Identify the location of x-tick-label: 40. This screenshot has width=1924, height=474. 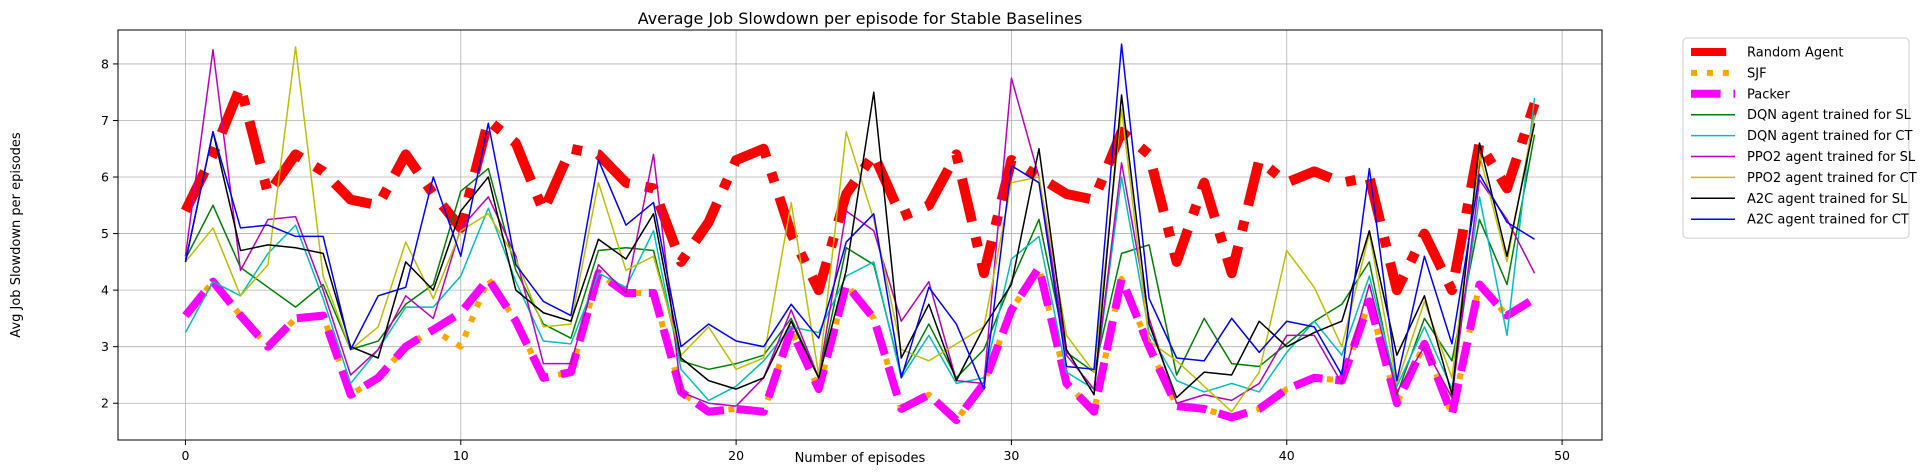
(1287, 455).